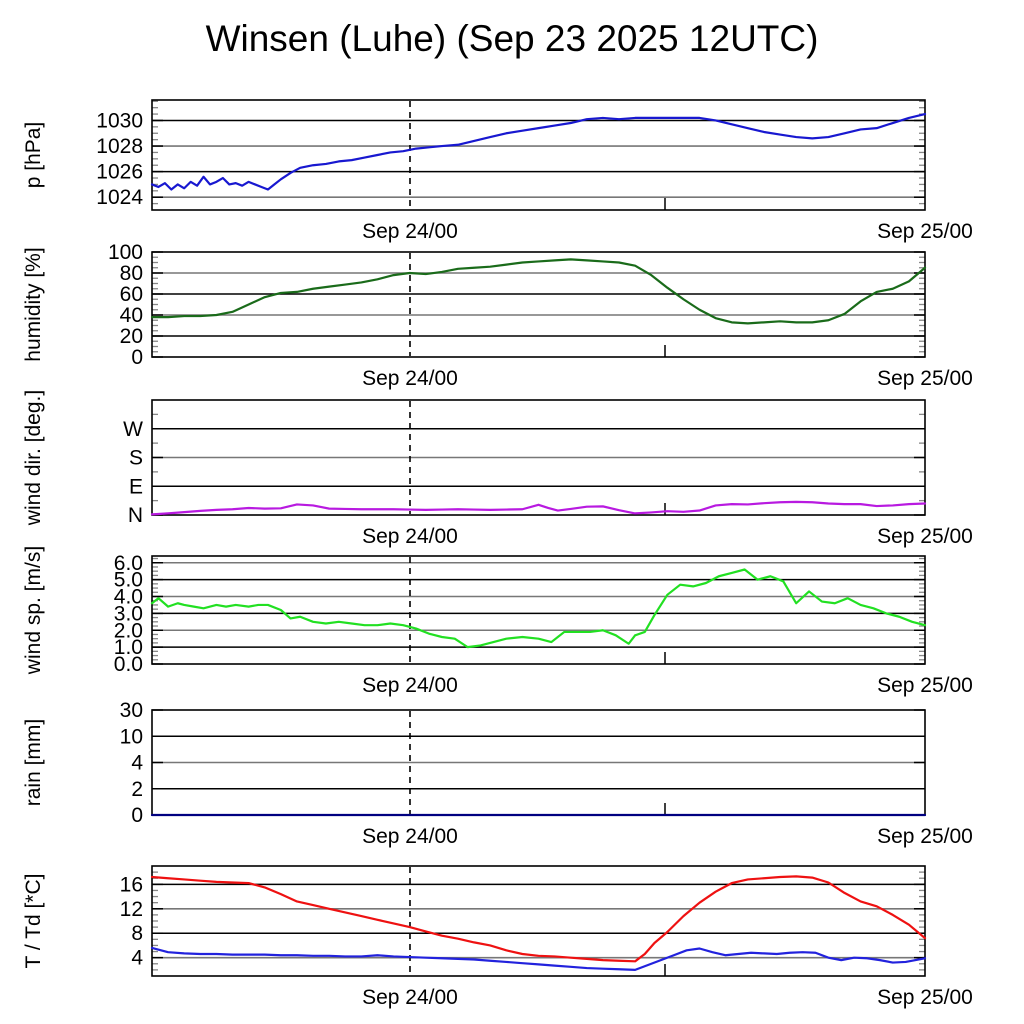 The image size is (1024, 1024). I want to click on y-axis-label: T / Td [*C], so click(33, 921).